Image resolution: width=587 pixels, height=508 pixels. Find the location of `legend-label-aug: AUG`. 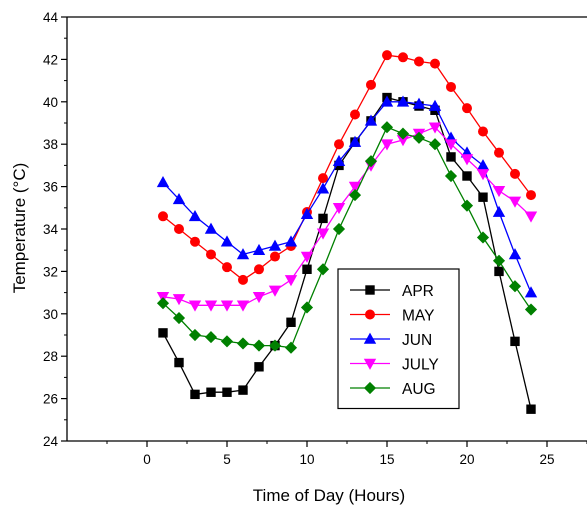

legend-label-aug: AUG is located at coordinates (419, 389).